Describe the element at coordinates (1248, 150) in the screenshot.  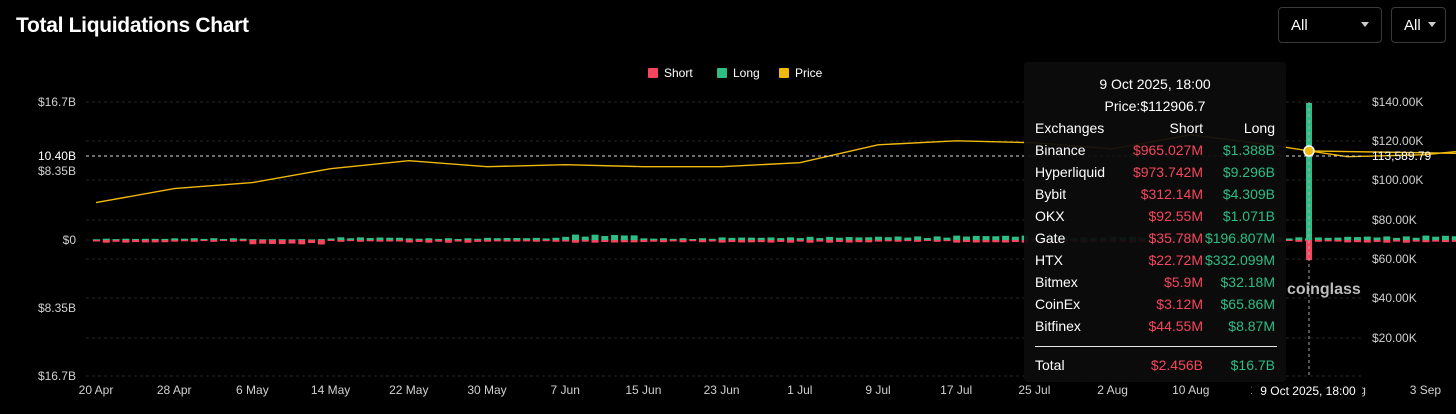
I see `tooltip-long-value: $1.388B` at that location.